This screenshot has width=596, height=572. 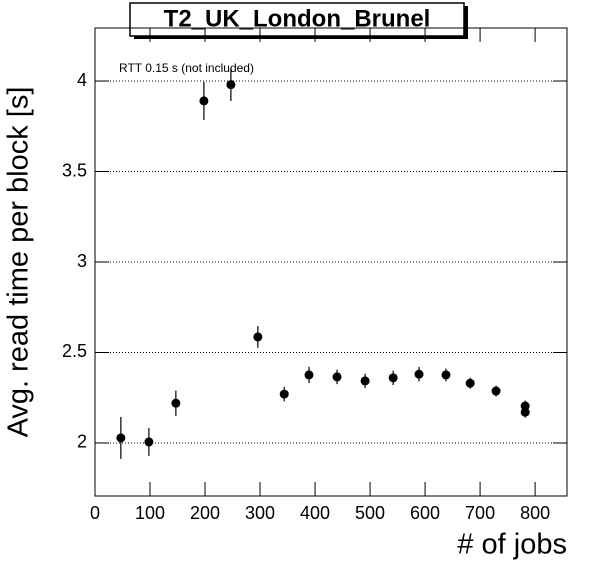 What do you see at coordinates (82, 442) in the screenshot?
I see `y-tick-label: 2` at bounding box center [82, 442].